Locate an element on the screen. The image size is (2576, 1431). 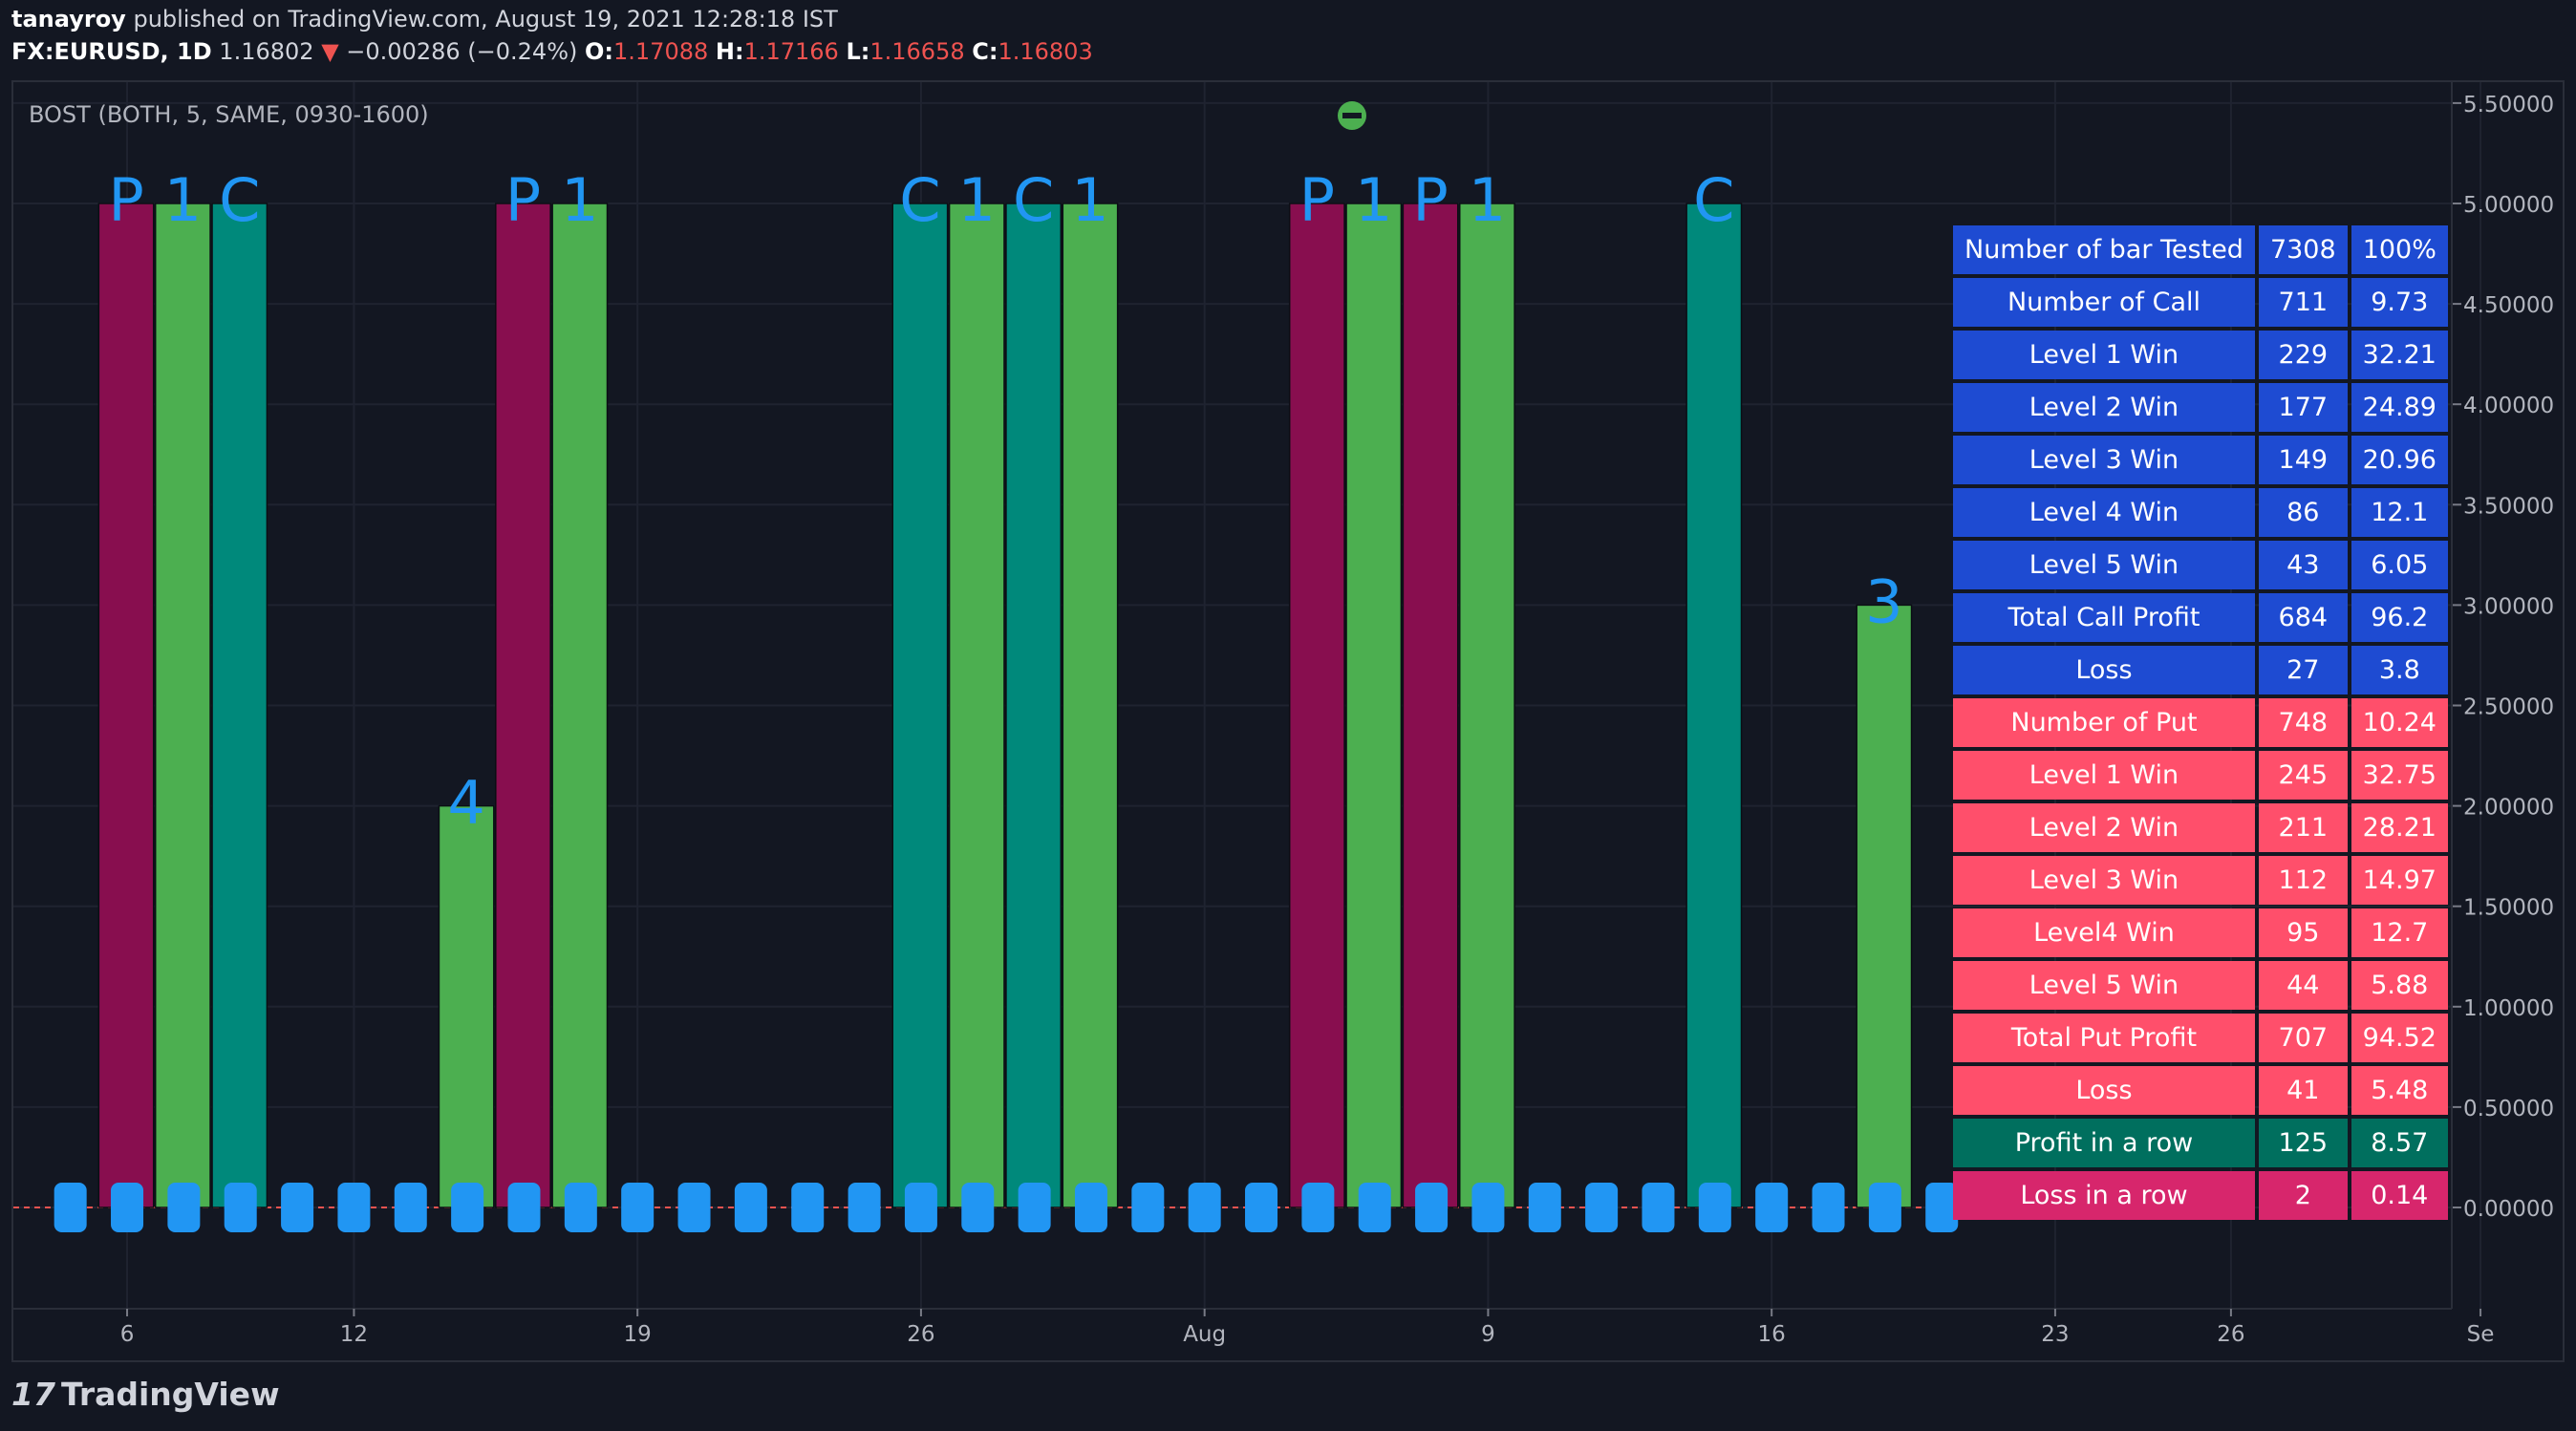
stats-label: Profit in a row is located at coordinates (2104, 1143).